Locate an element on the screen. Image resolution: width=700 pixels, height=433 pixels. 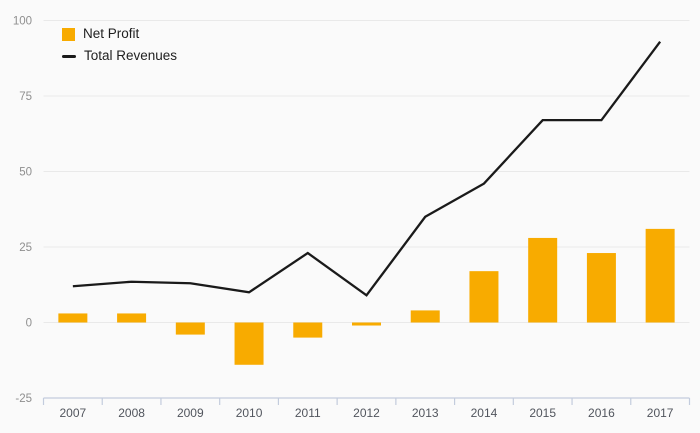
y-axis-tick-label: 50 is located at coordinates (25, 173).